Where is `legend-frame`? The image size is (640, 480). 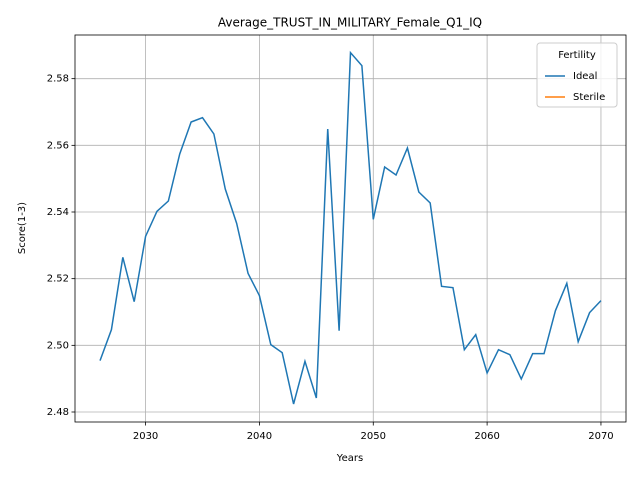 legend-frame is located at coordinates (577, 75).